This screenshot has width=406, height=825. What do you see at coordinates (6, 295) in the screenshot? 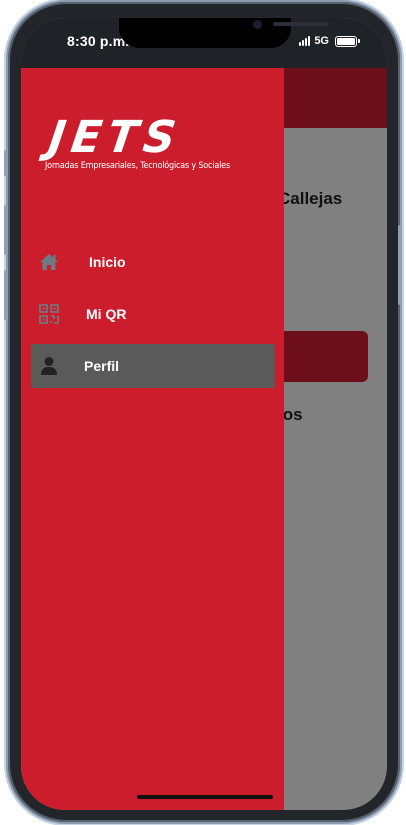
I see `volume-down-button` at bounding box center [6, 295].